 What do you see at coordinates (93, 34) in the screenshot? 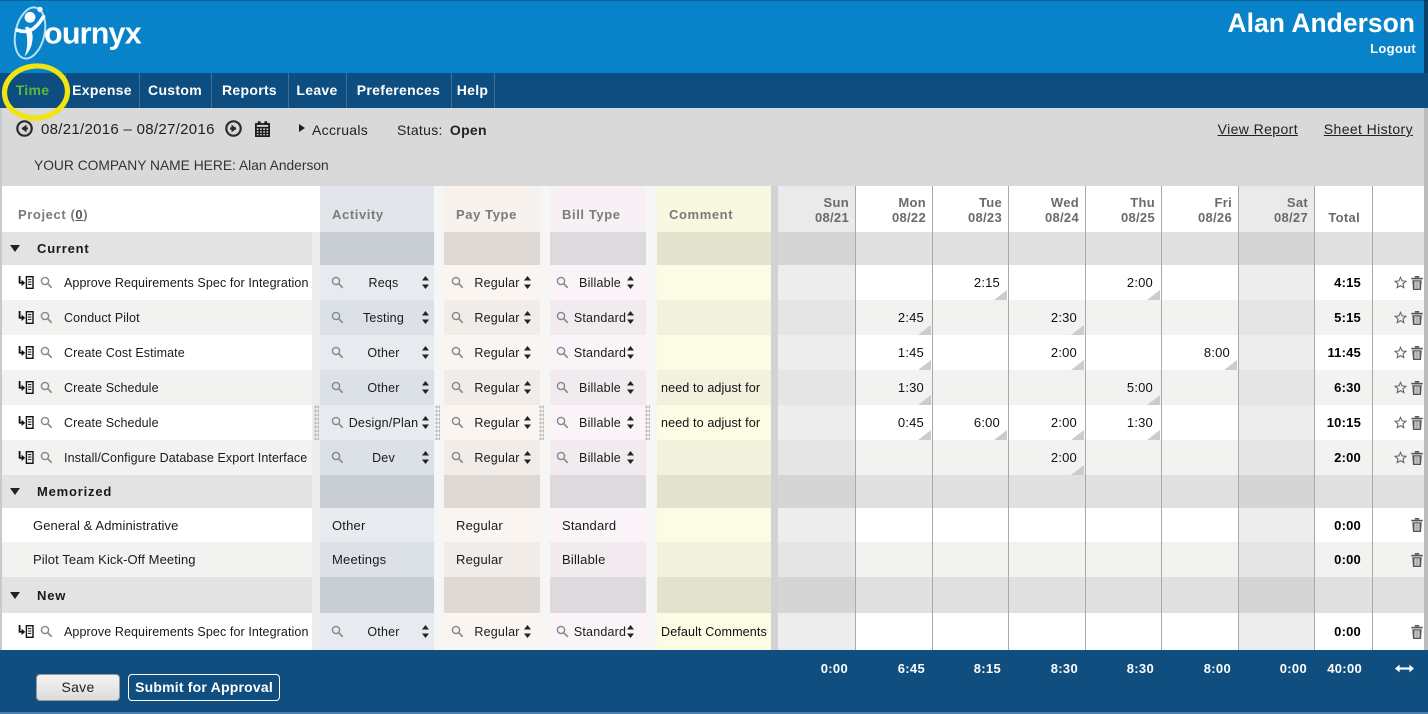
I see `svg-text: ournyx` at bounding box center [93, 34].